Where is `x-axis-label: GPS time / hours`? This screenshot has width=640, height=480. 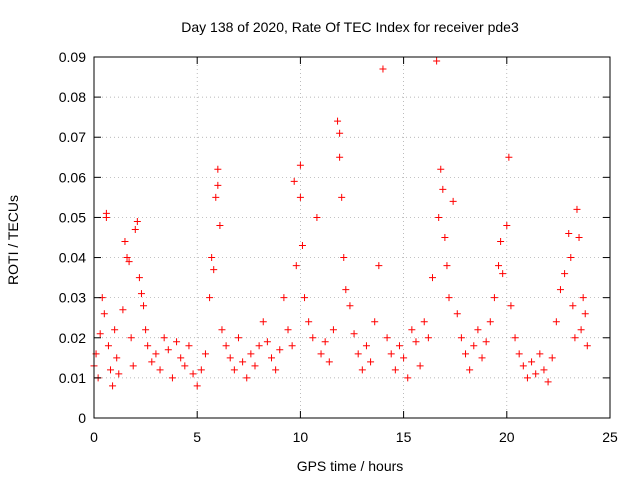
x-axis-label: GPS time / hours is located at coordinates (350, 466).